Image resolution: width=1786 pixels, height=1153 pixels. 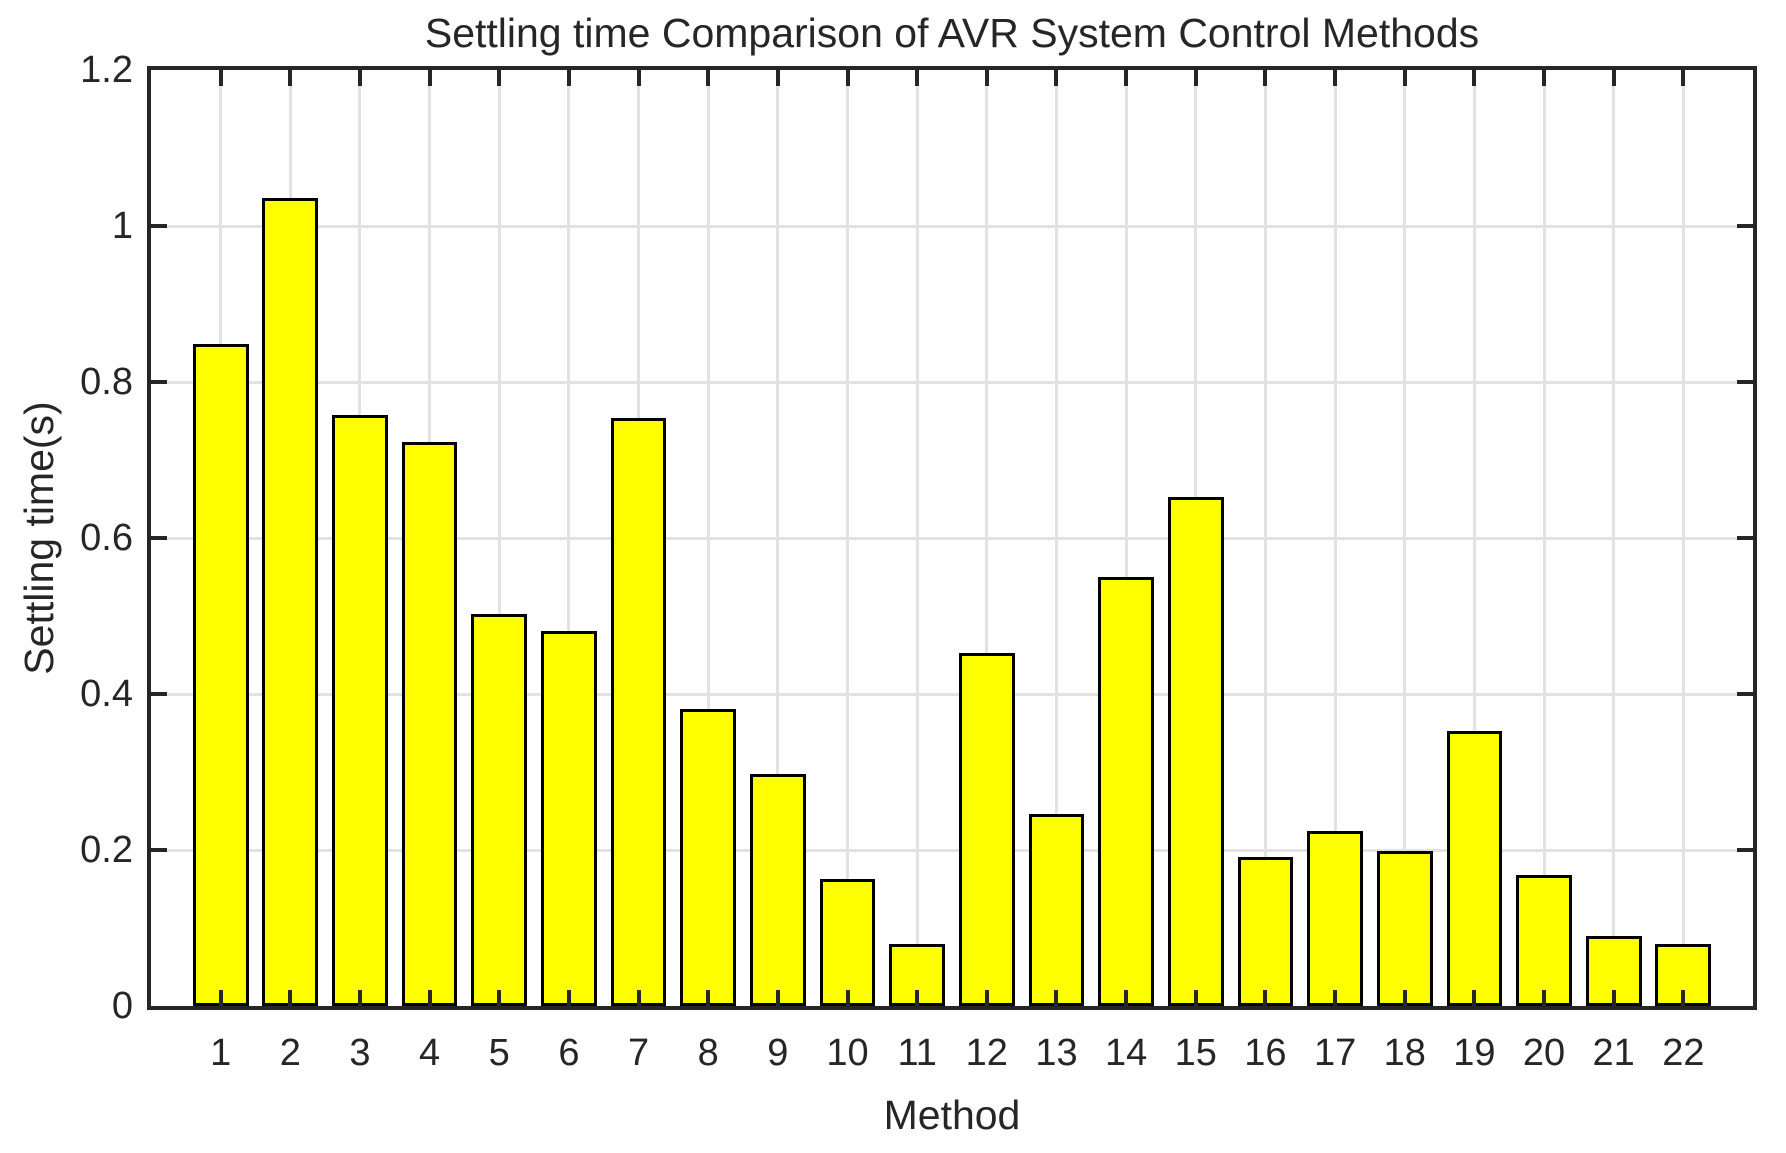 I want to click on x-tick-label: 14, so click(x=1126, y=1053).